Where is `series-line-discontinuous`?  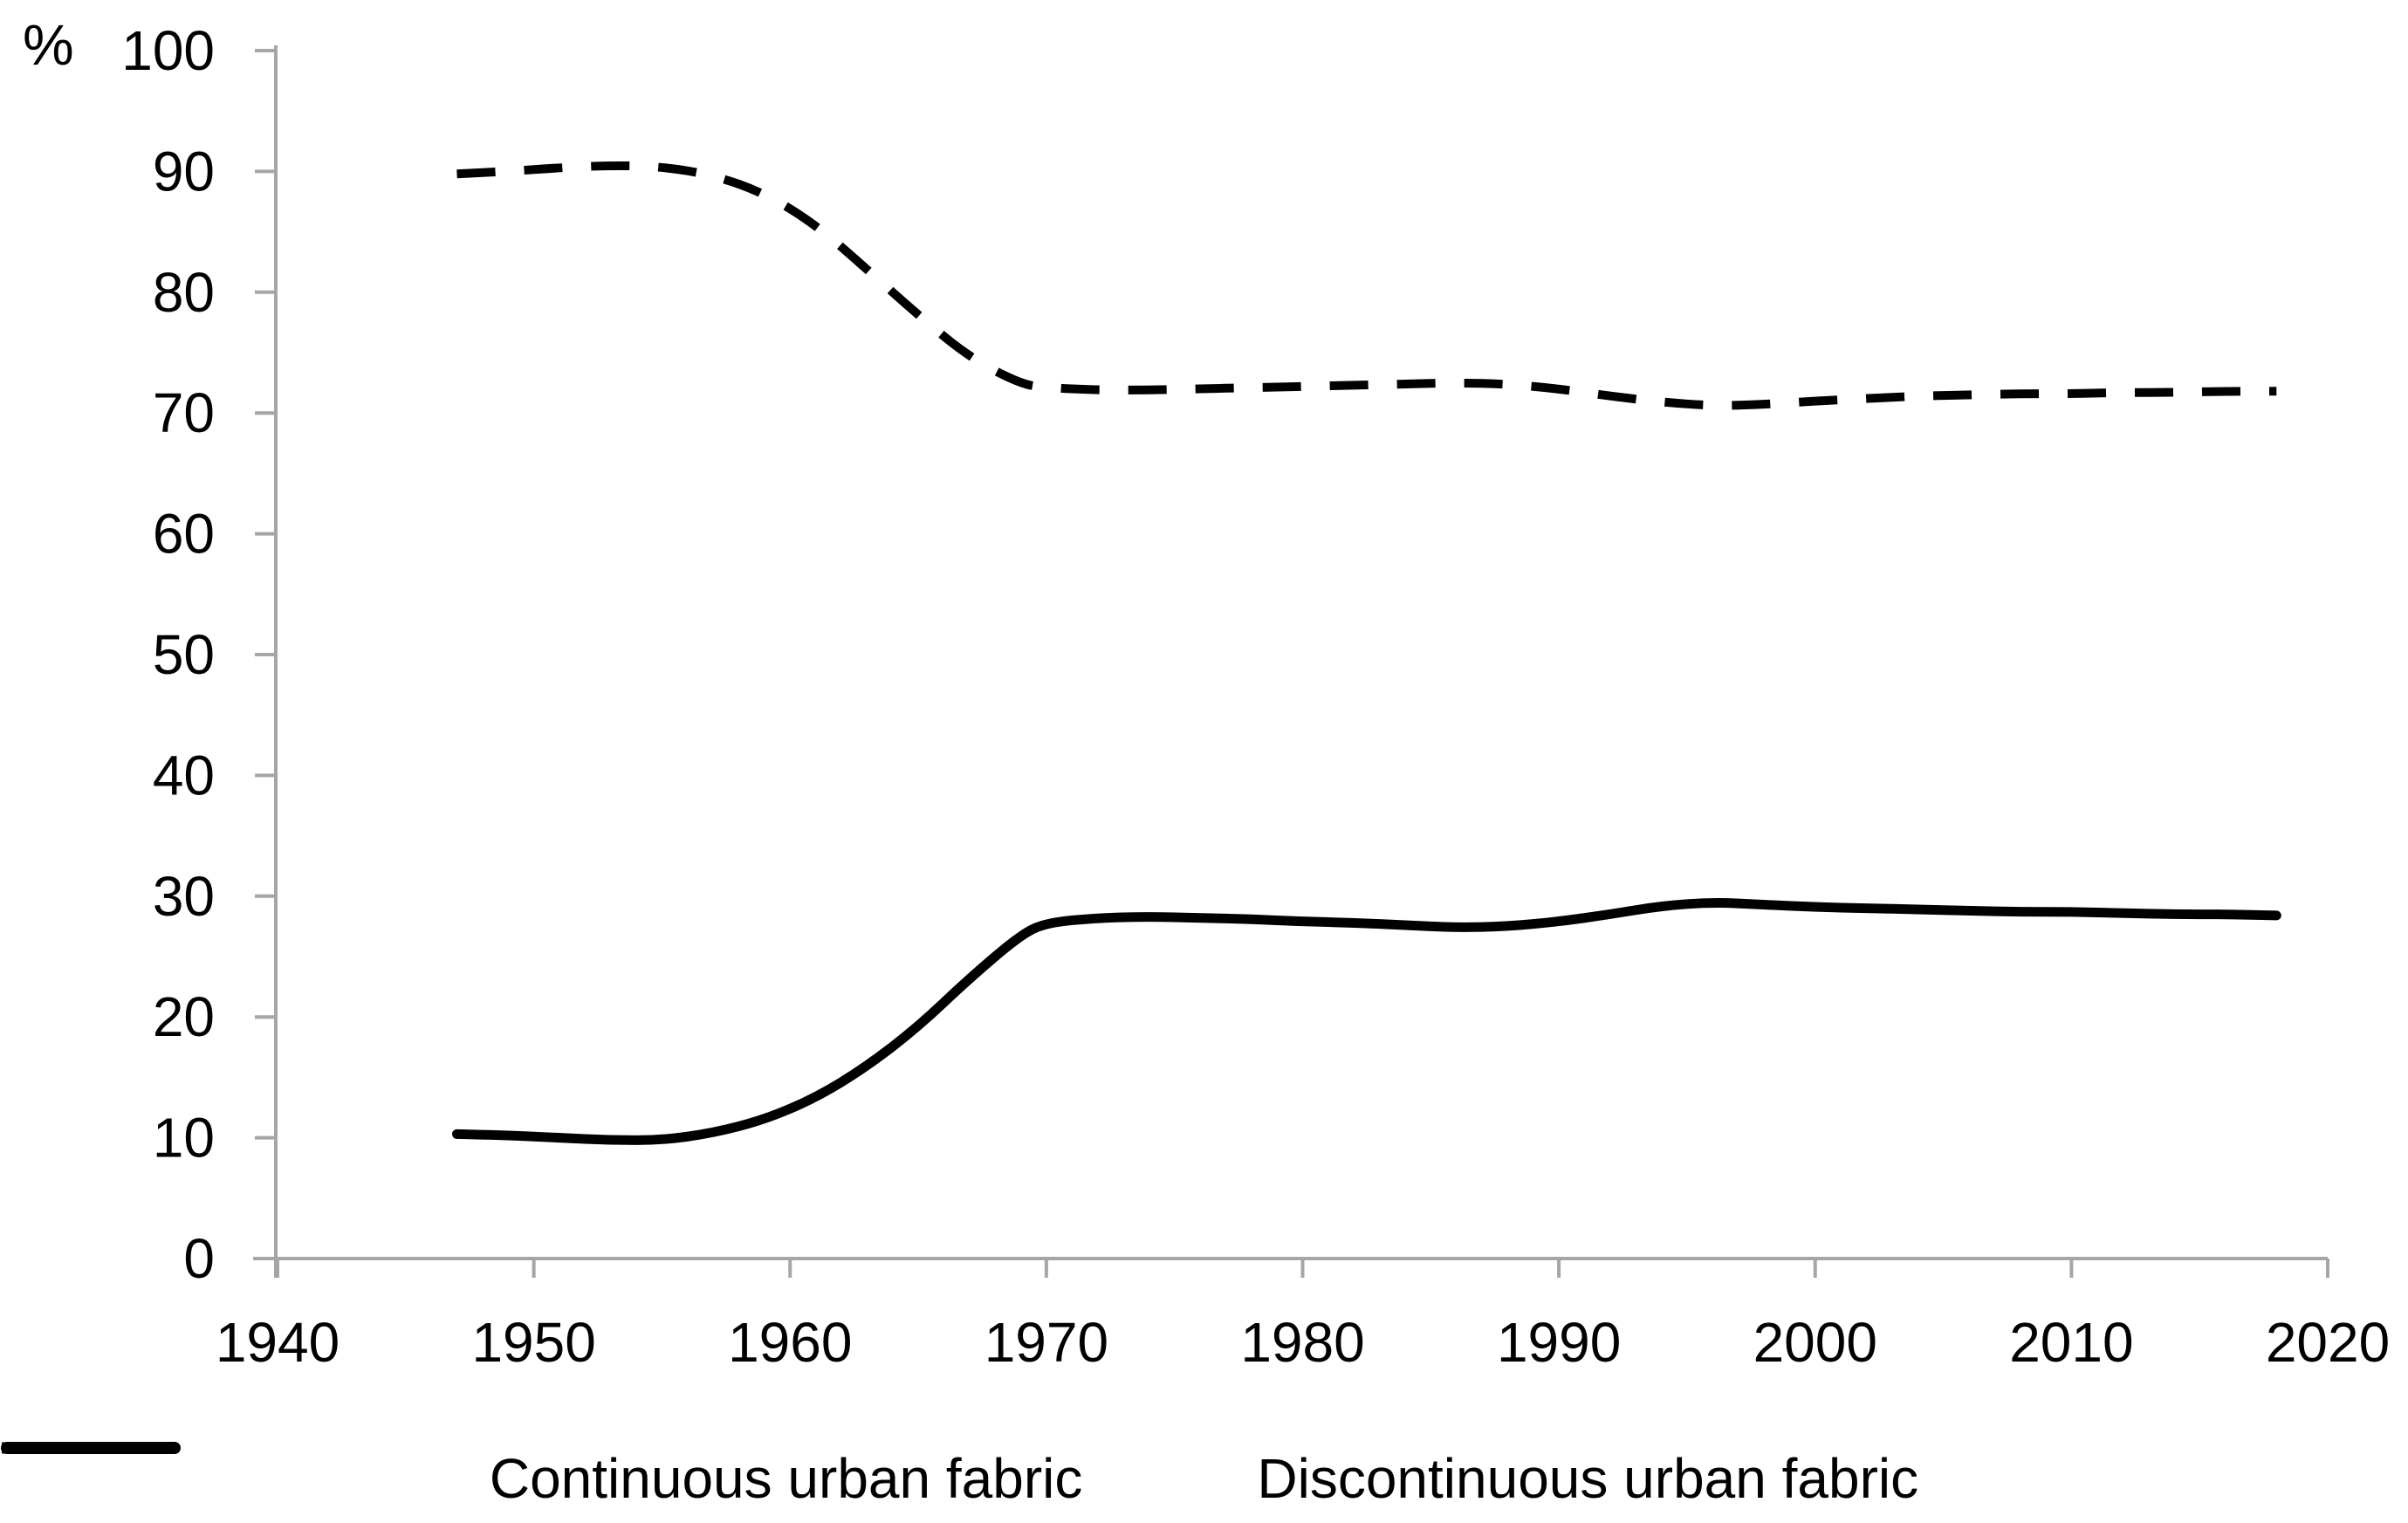 series-line-discontinuous is located at coordinates (1366, 285).